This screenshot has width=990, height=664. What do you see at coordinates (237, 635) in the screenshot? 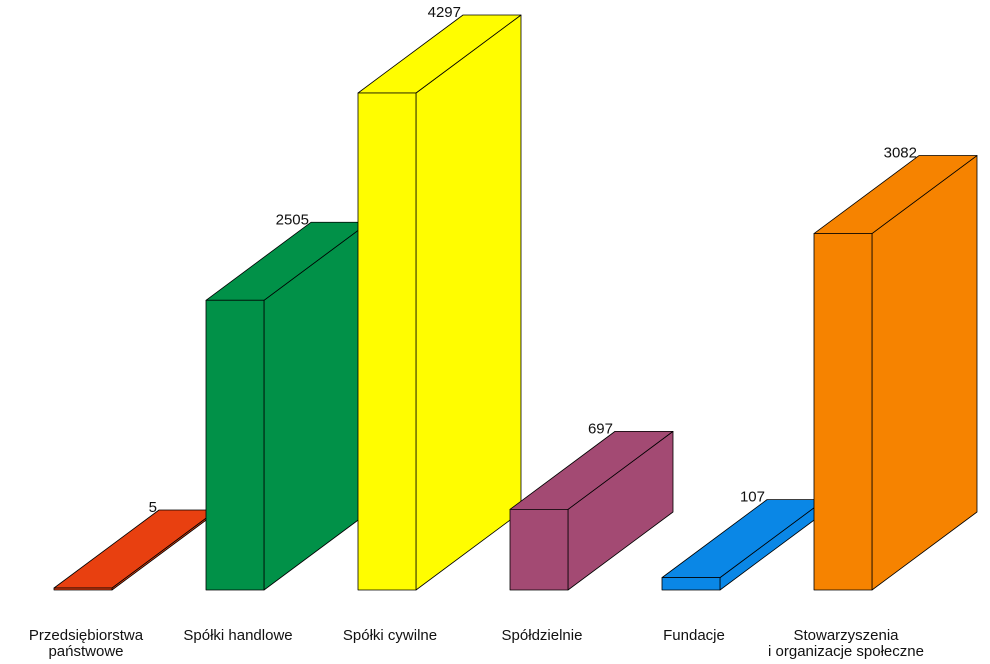
I see `category-label: Spółki handlowe` at bounding box center [237, 635].